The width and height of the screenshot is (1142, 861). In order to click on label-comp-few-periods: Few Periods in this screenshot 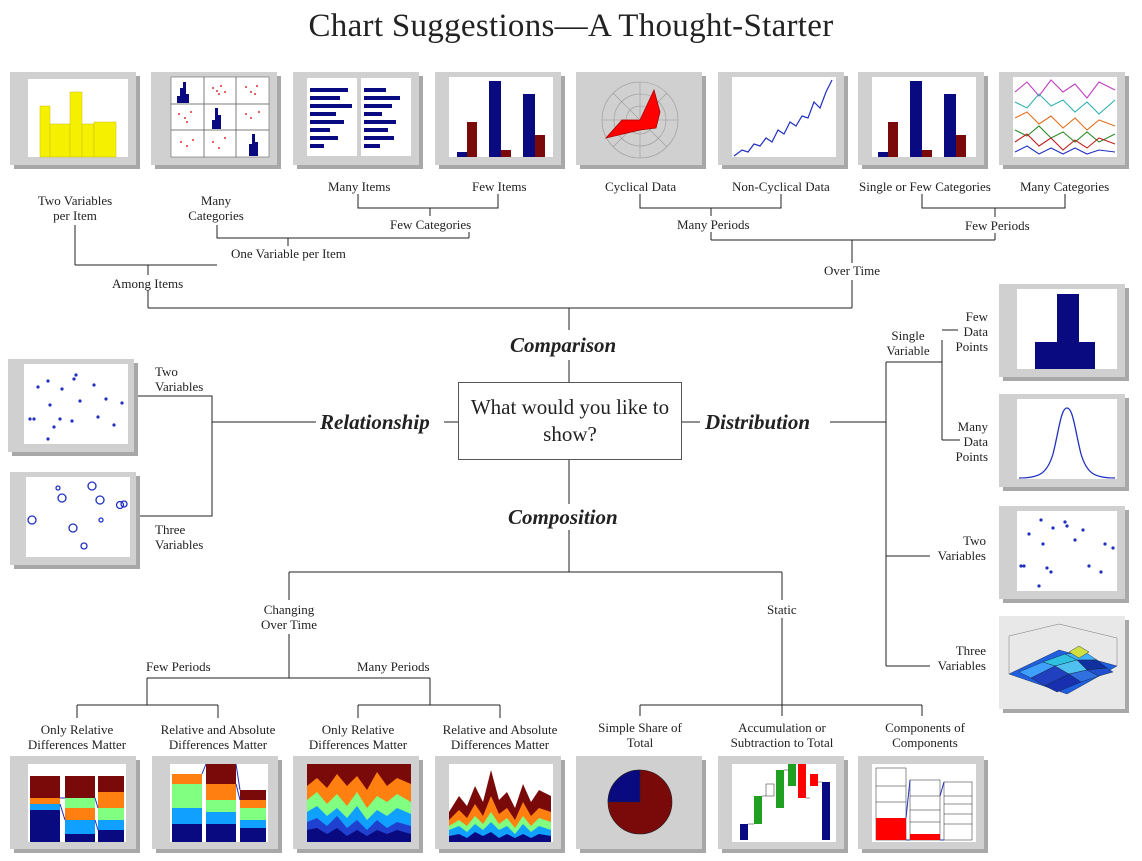, I will do `click(178, 666)`.